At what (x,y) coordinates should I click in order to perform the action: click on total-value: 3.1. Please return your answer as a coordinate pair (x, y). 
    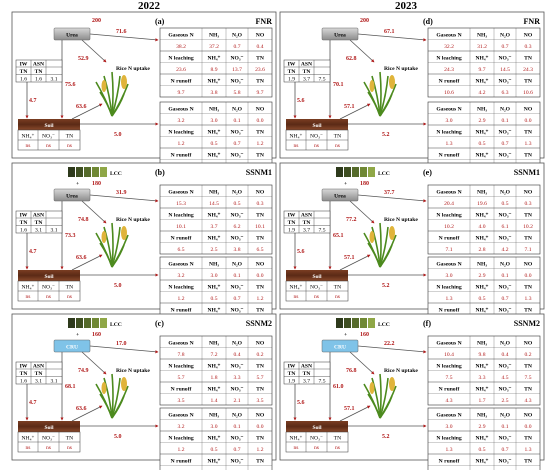
    Looking at the image, I should click on (54, 382).